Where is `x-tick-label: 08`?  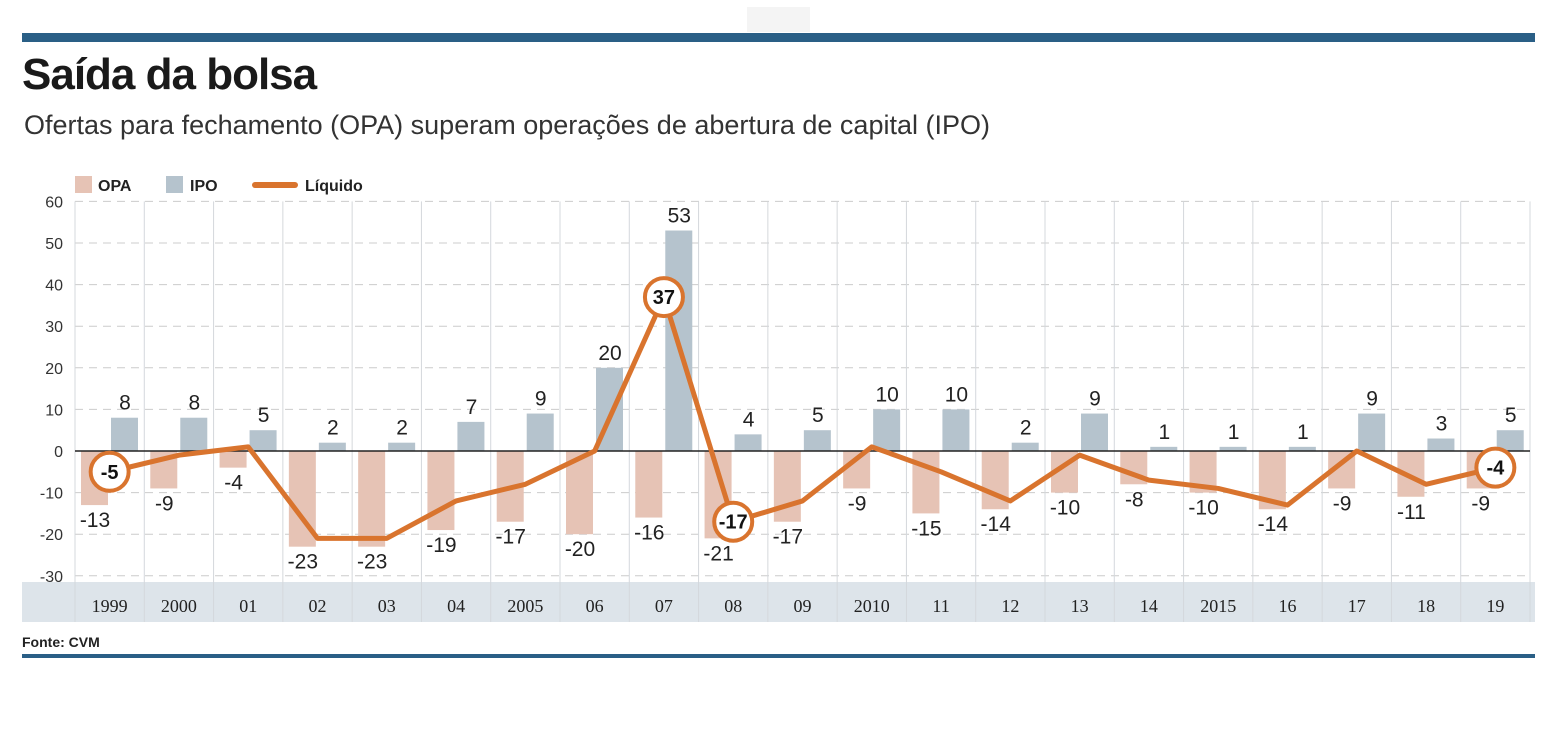
x-tick-label: 08 is located at coordinates (733, 606).